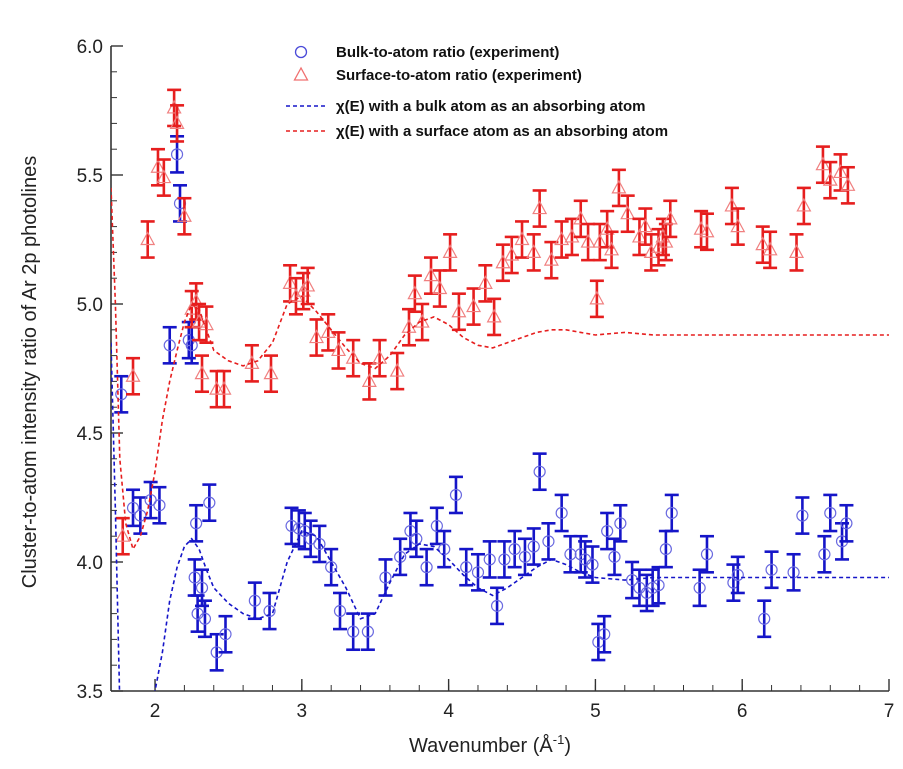 Image resolution: width=903 pixels, height=769 pixels. I want to click on y-tick-label: 5.5, so click(90, 176).